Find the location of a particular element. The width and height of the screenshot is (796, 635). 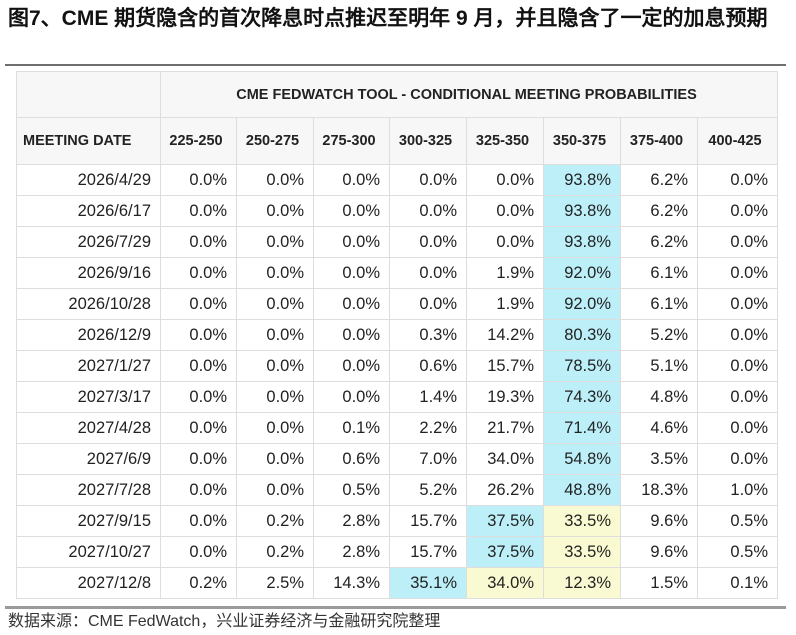

meeting-date-cell: 2027/7/28 is located at coordinates (88, 490).